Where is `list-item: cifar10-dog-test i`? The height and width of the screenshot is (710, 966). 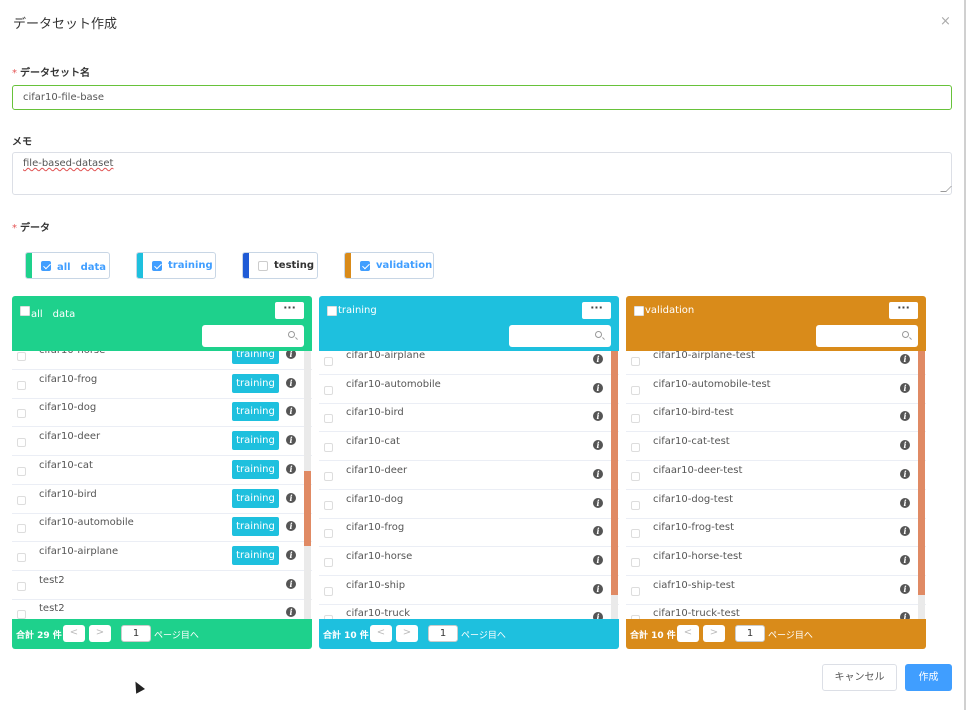 list-item: cifar10-dog-test i is located at coordinates (776, 504).